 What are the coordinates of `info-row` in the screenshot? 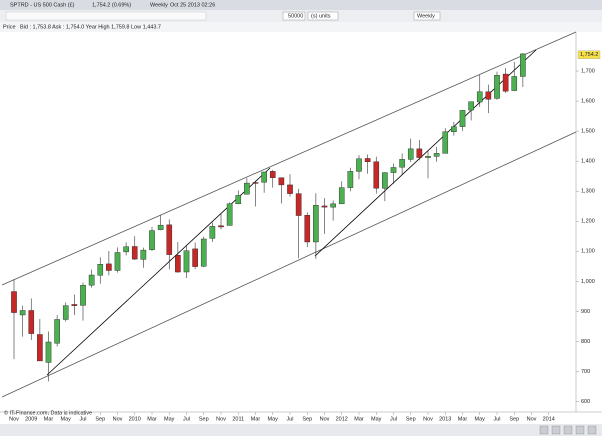 It's located at (301, 27).